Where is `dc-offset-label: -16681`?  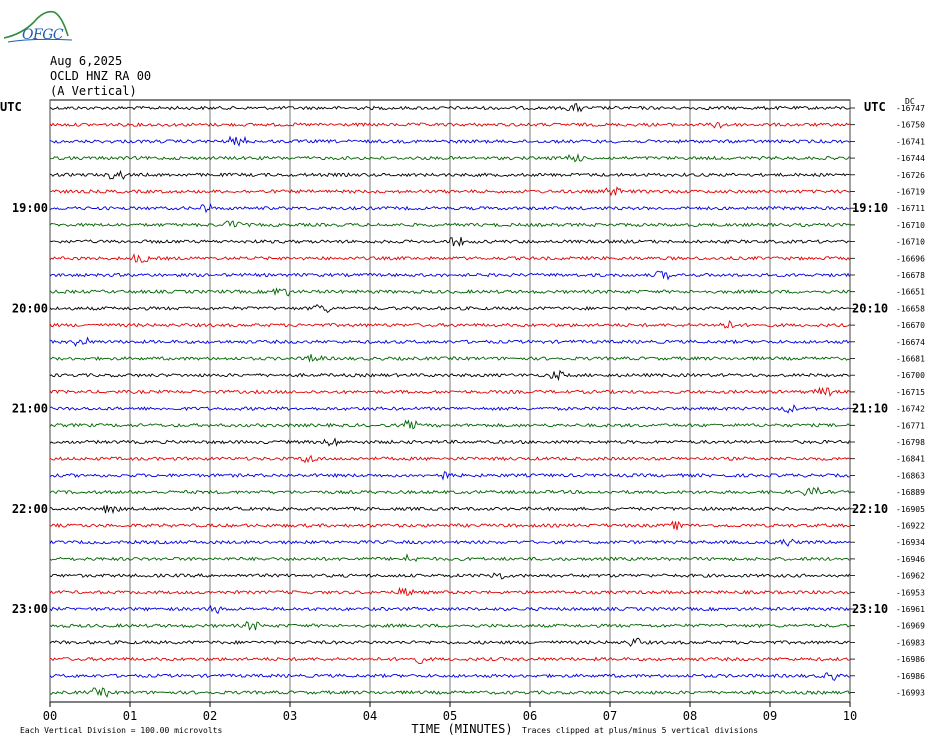
dc-offset-label: -16681 is located at coordinates (910, 359).